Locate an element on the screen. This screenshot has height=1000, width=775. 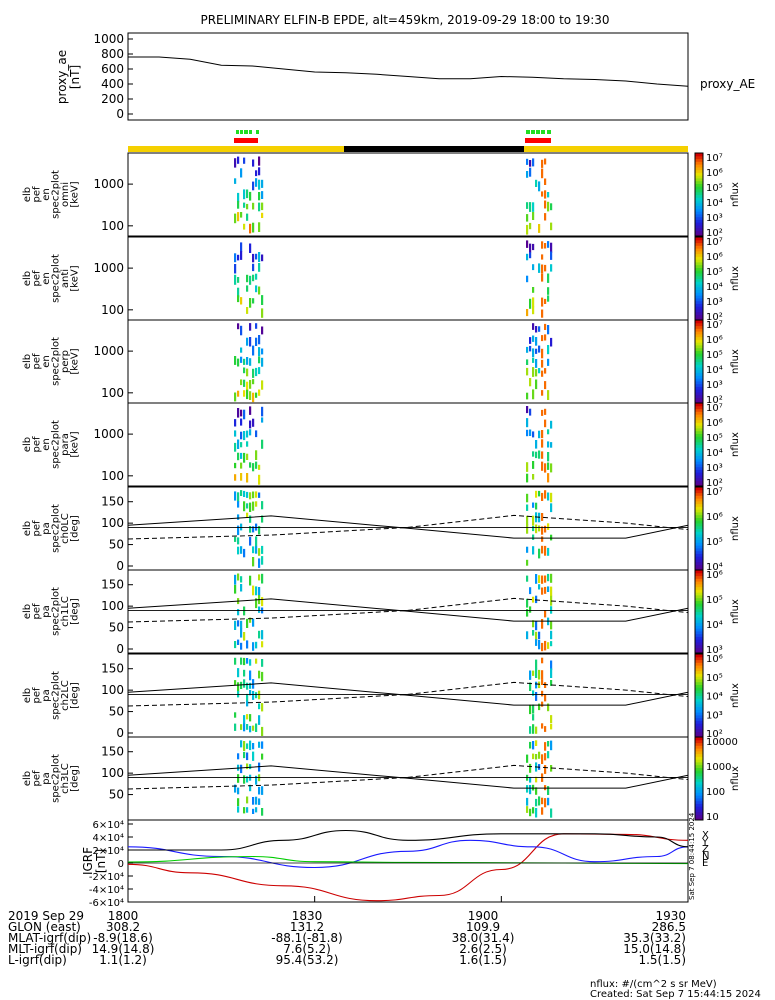
footer-cell: 1900 is located at coordinates (483, 916).